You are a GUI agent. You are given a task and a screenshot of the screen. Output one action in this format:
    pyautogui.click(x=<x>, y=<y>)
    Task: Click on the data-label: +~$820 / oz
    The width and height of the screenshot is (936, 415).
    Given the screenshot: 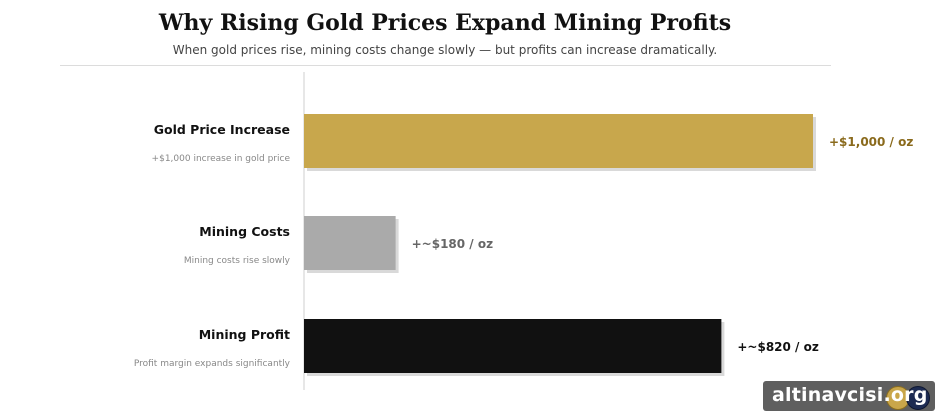 What is the action you would take?
    pyautogui.click(x=777, y=347)
    